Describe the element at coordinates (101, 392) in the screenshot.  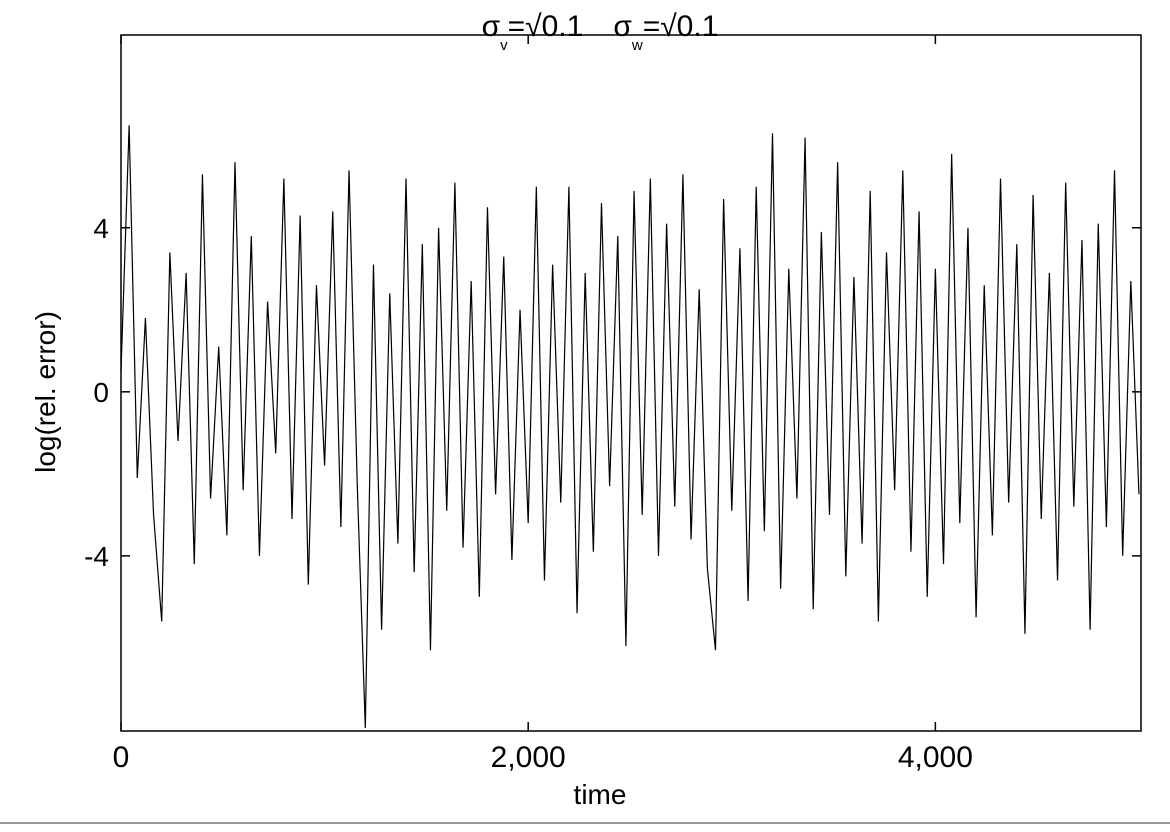
I see `y-tick-label: 0` at that location.